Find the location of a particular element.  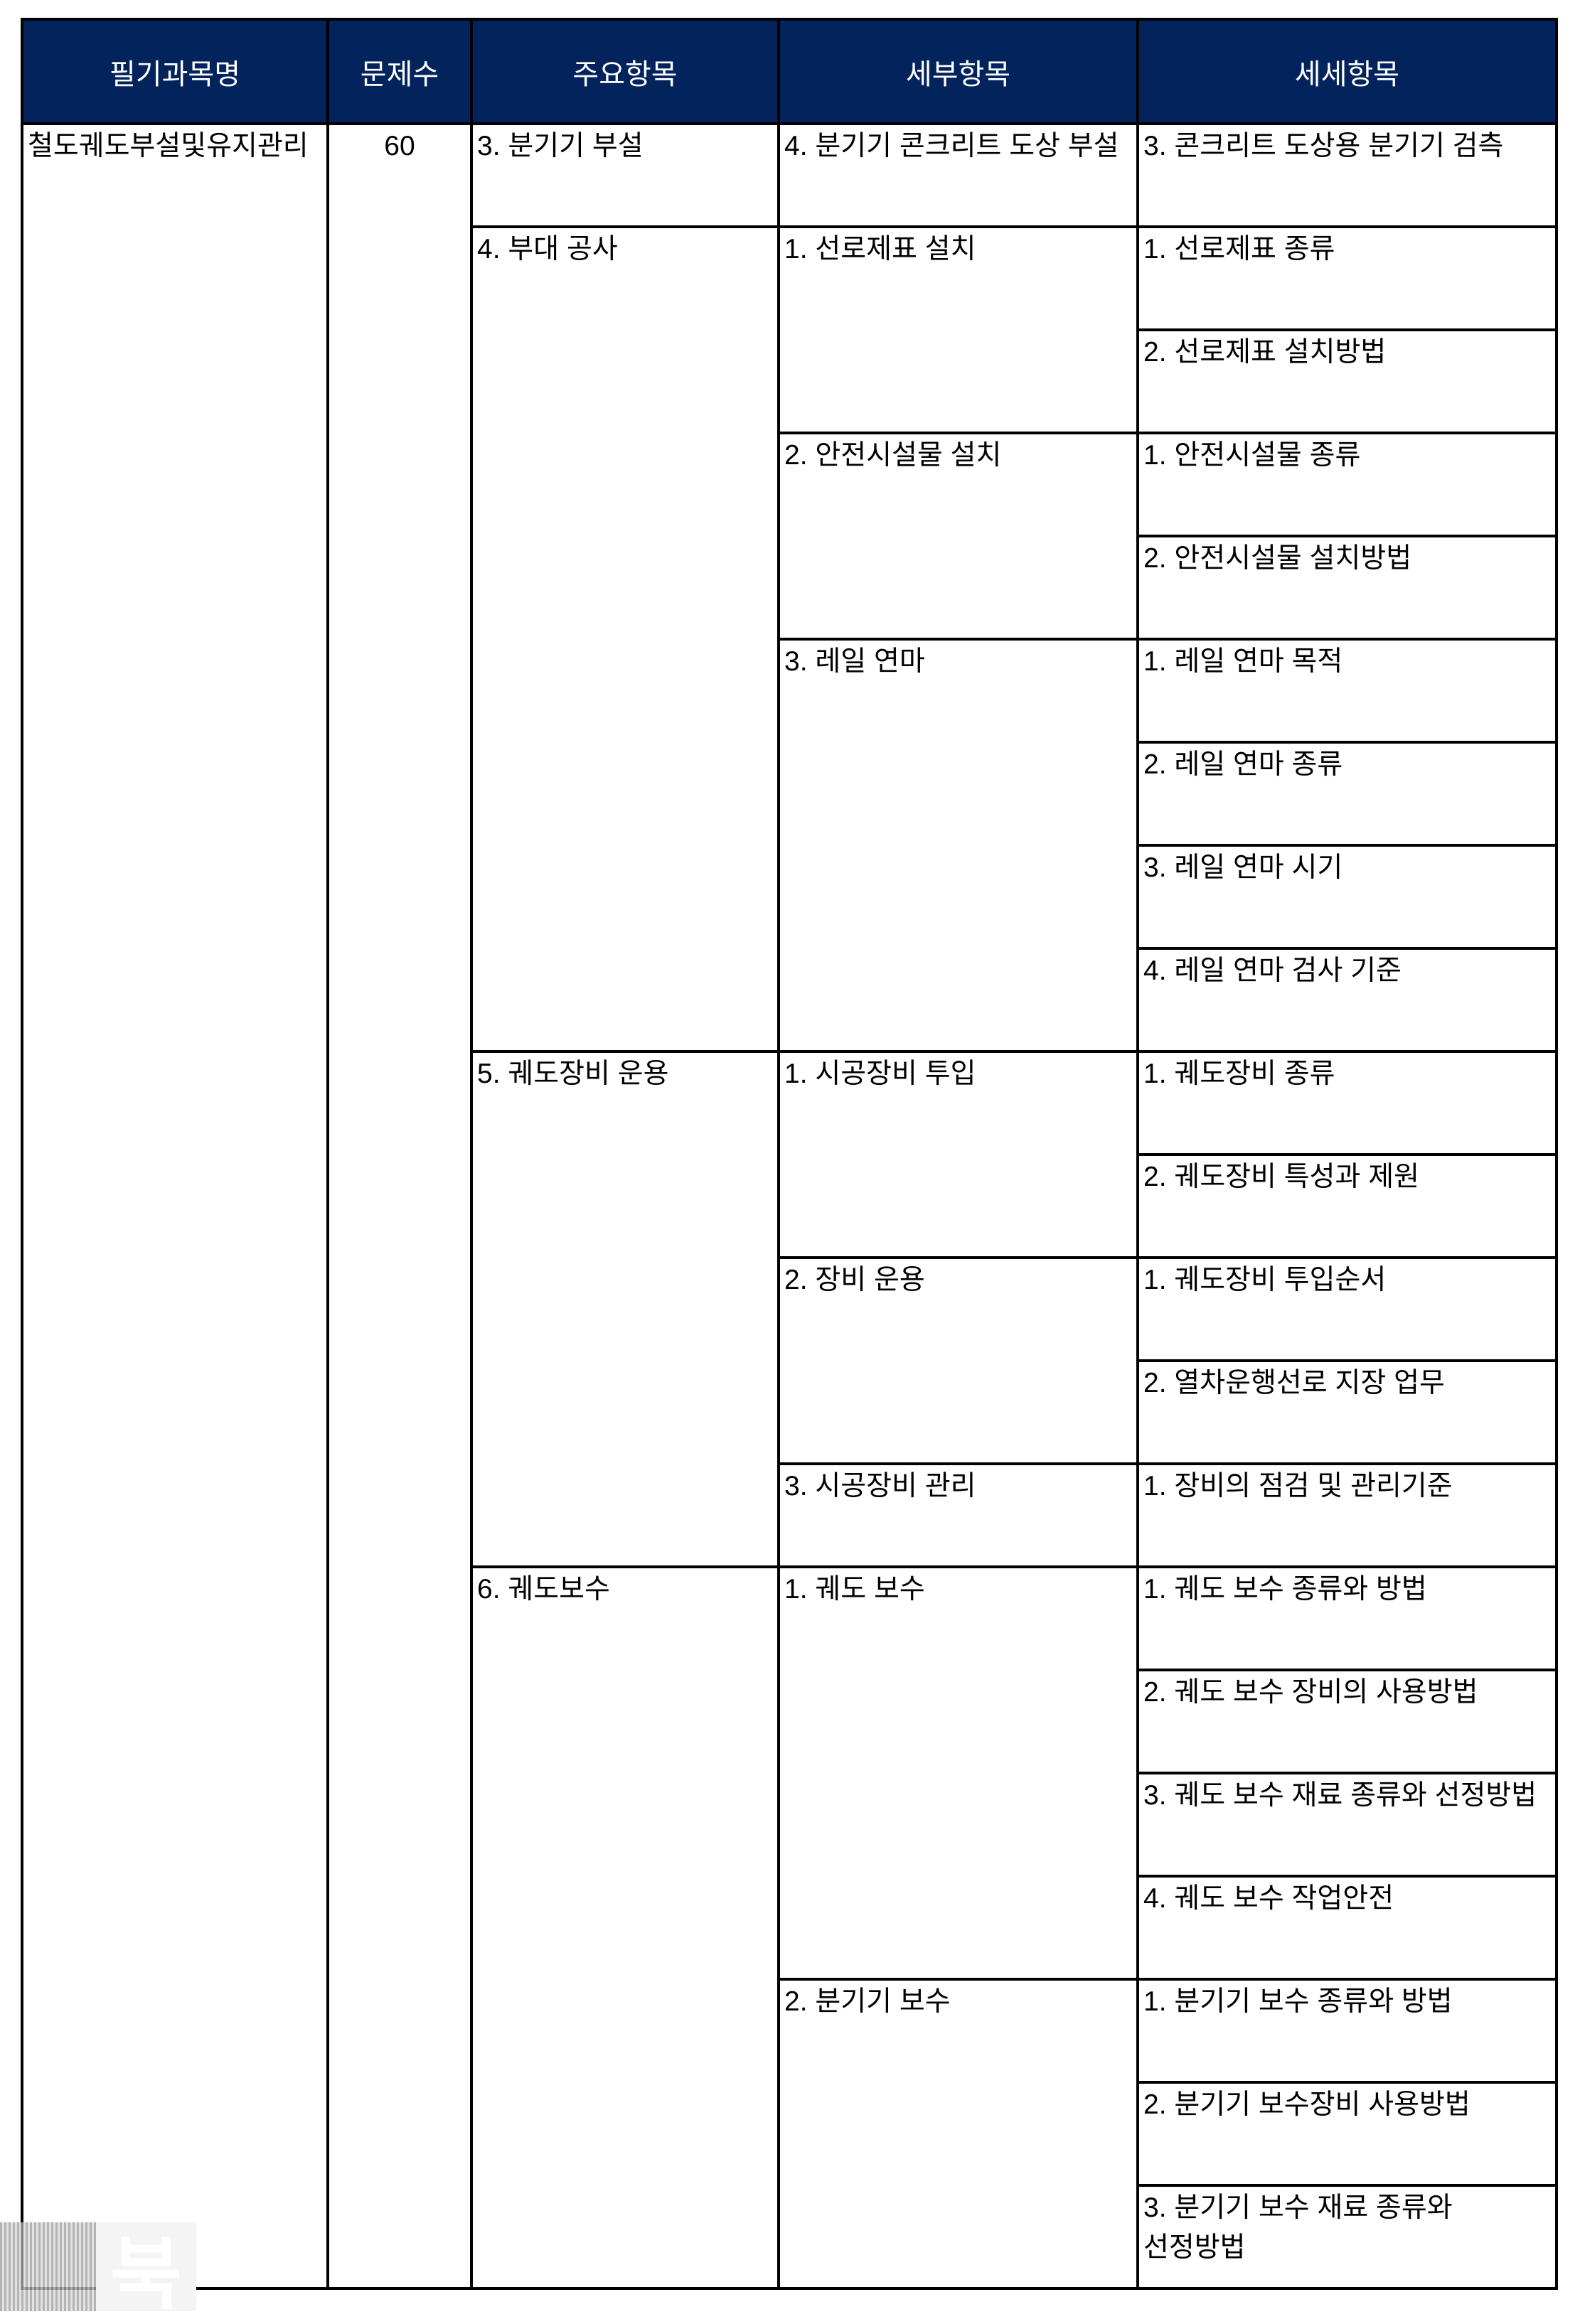

table-row: 2. 분기기 보수 1. 분기기 보수 종류와 방법 is located at coordinates (790, 2134).